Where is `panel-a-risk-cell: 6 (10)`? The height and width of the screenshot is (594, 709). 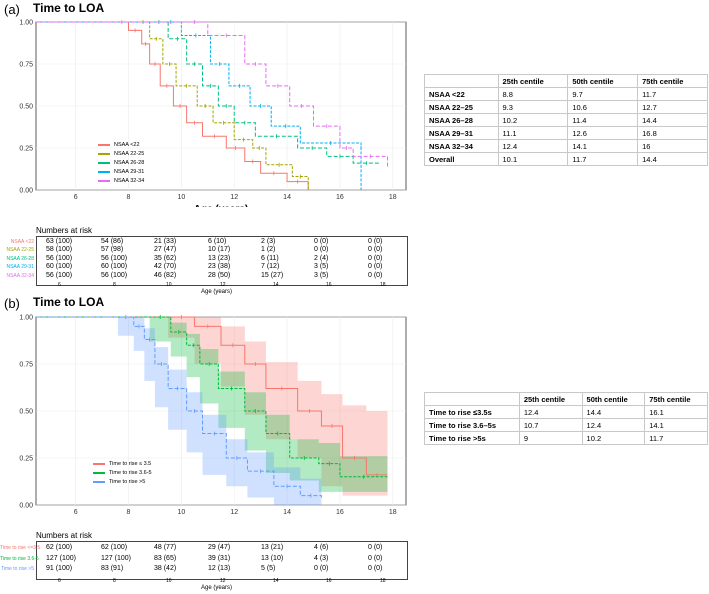 panel-a-risk-cell: 6 (10) is located at coordinates (217, 241).